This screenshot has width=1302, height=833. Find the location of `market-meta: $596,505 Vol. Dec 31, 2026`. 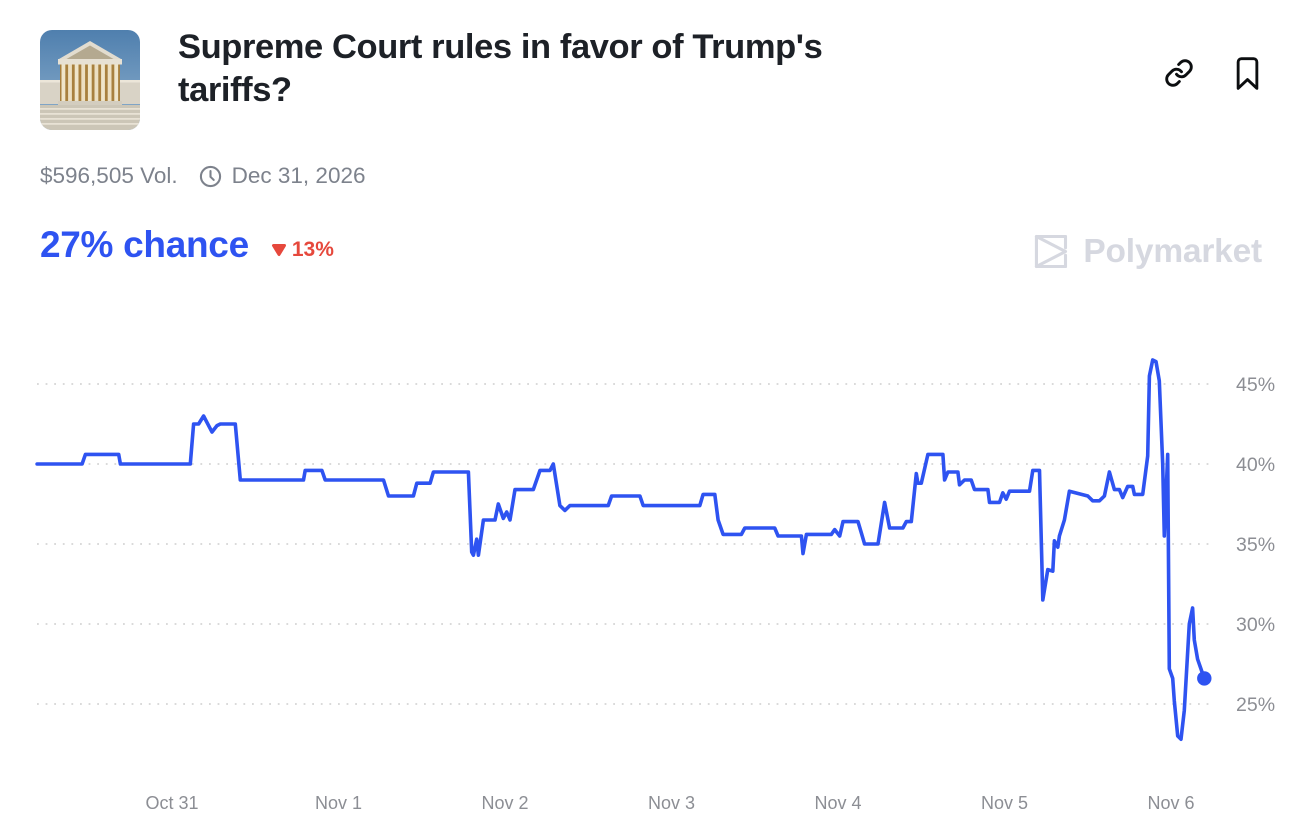

market-meta: $596,505 Vol. Dec 31, 2026 is located at coordinates (203, 176).